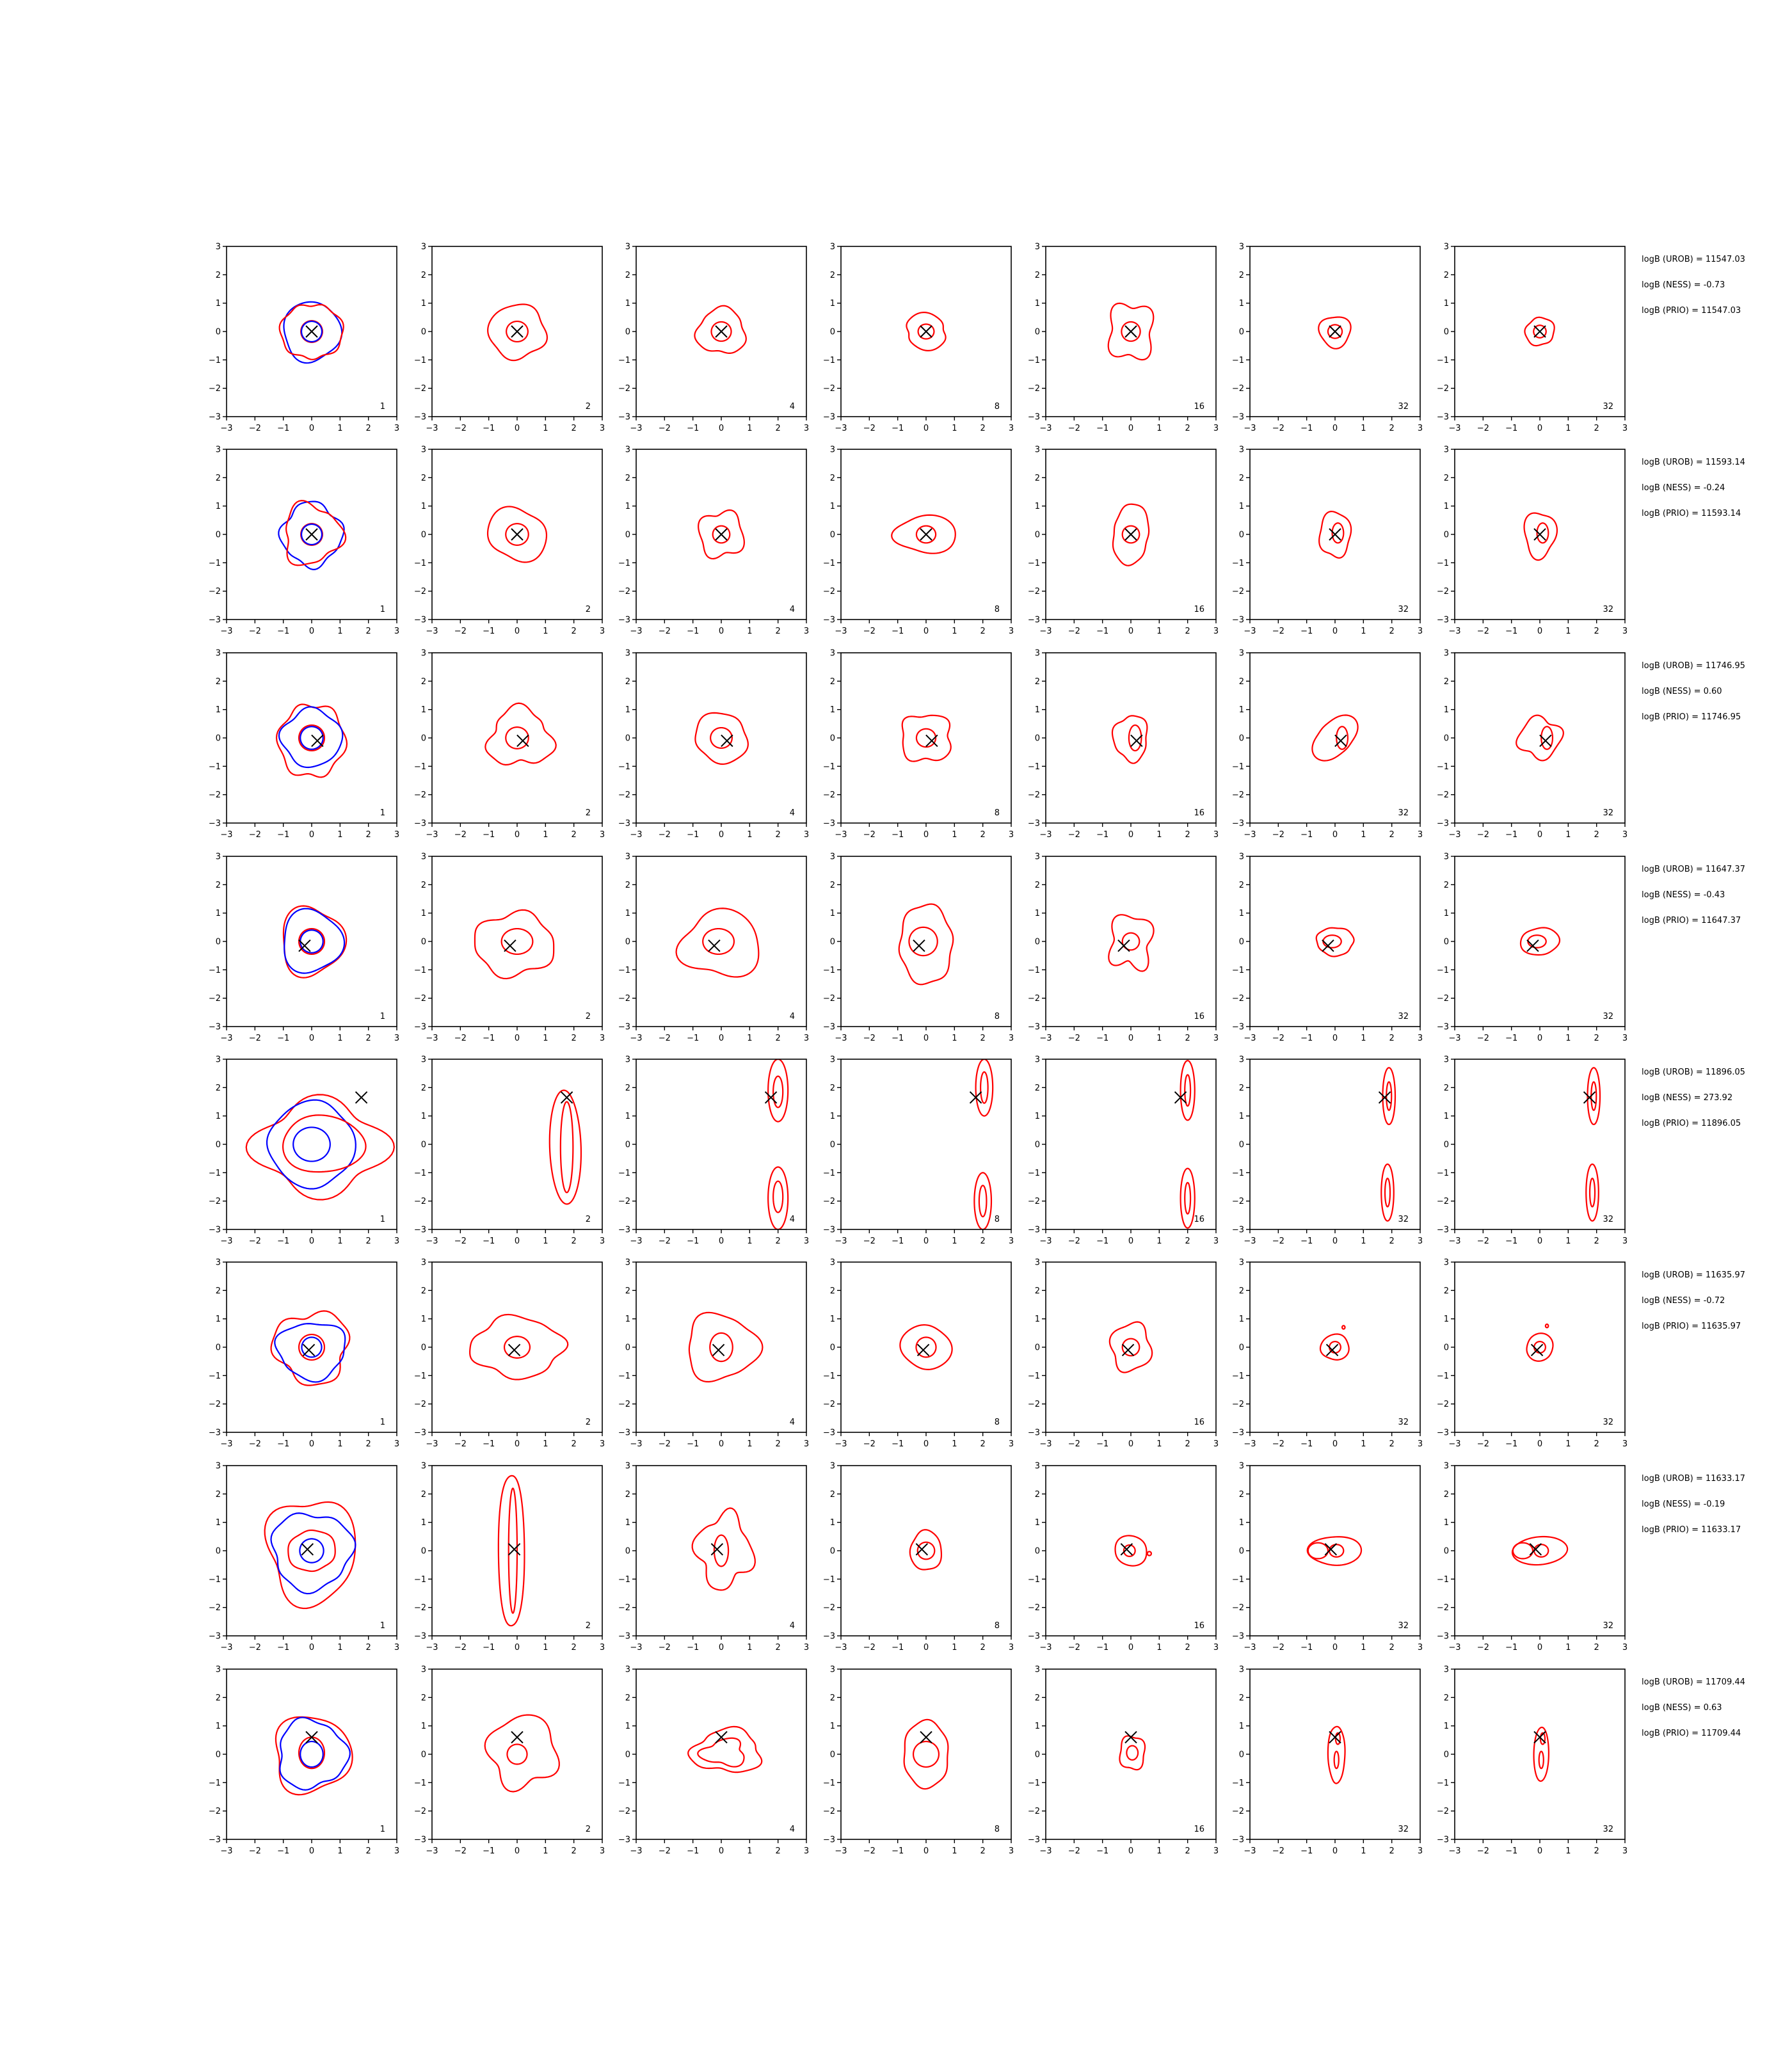 Image resolution: width=1792 pixels, height=2048 pixels. What do you see at coordinates (304, 1354) in the screenshot?
I see `panel-r6-c1: −3−3 −2 −2 −1 −1 0 0 1 1 2 2 3 3 1` at bounding box center [304, 1354].